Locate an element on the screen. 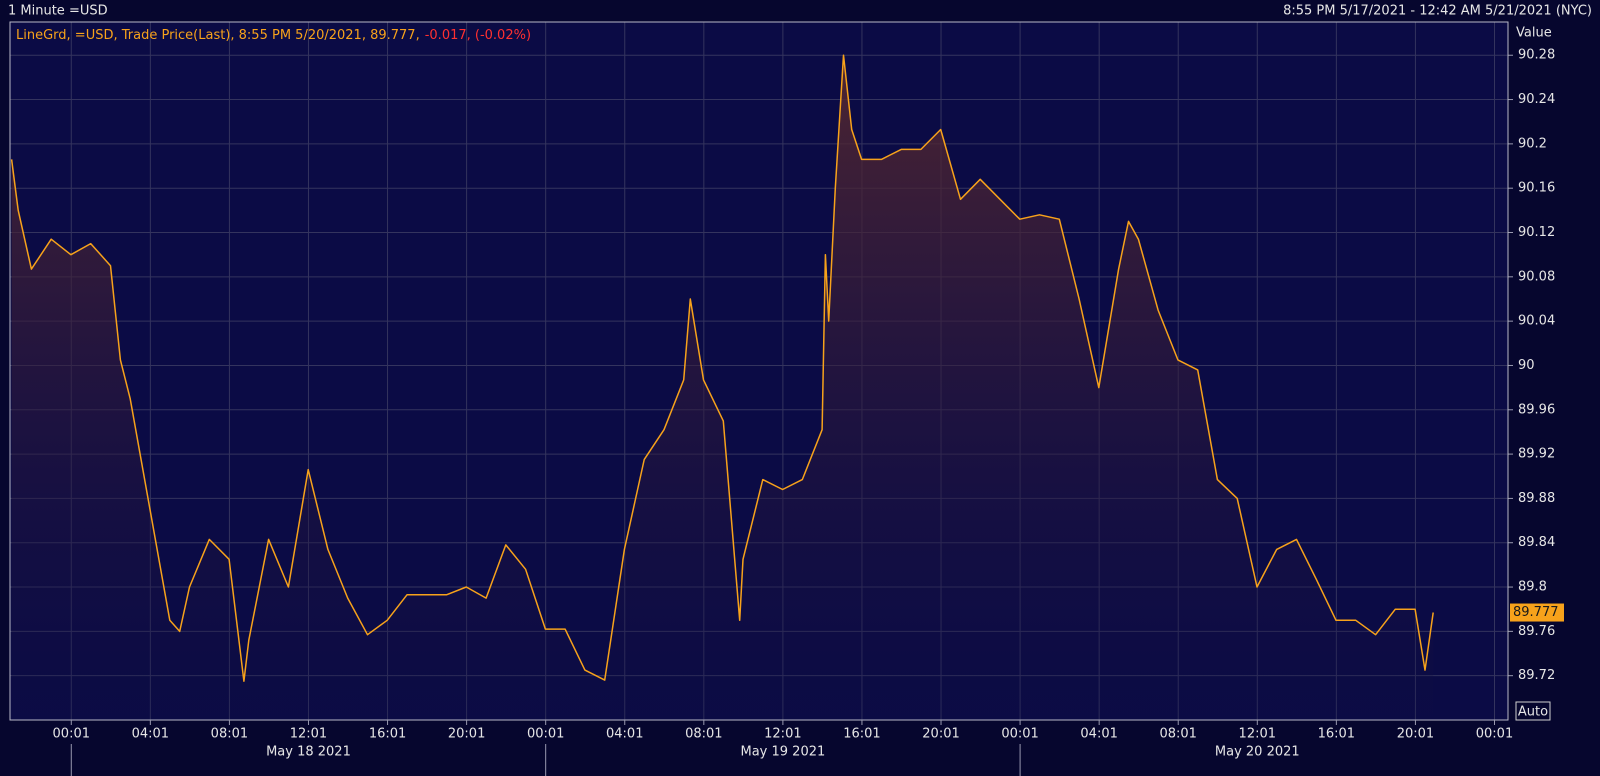 The height and width of the screenshot is (776, 1600). y-tick-label: 89.72 is located at coordinates (1536, 675).